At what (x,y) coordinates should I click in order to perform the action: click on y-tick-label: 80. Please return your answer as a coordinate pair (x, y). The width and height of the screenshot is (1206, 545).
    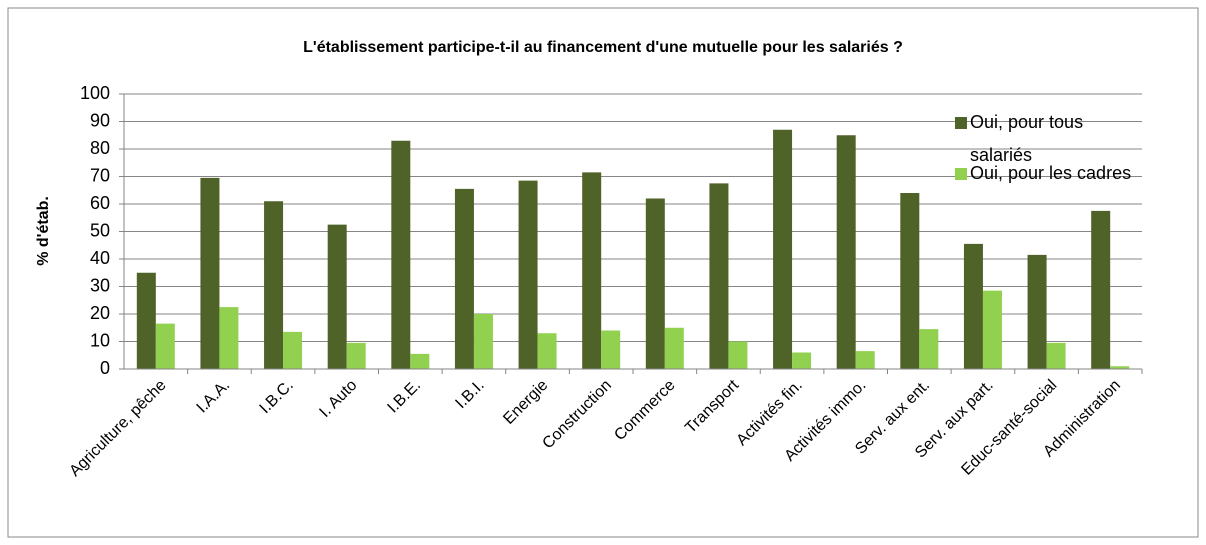
    Looking at the image, I should click on (100, 148).